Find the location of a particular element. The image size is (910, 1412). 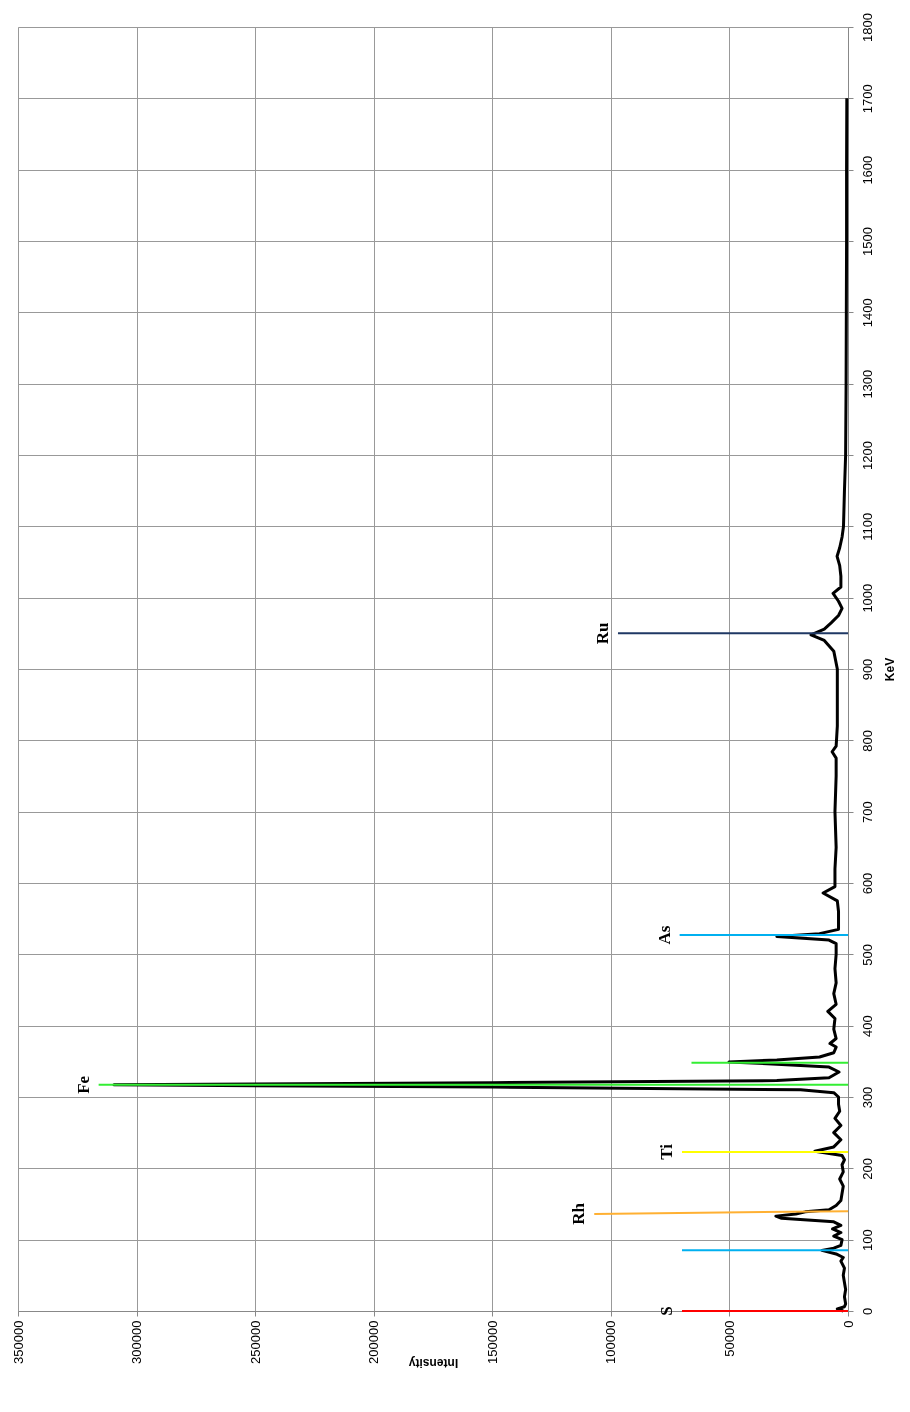

y-tick-label: 700 is located at coordinates (867, 812).